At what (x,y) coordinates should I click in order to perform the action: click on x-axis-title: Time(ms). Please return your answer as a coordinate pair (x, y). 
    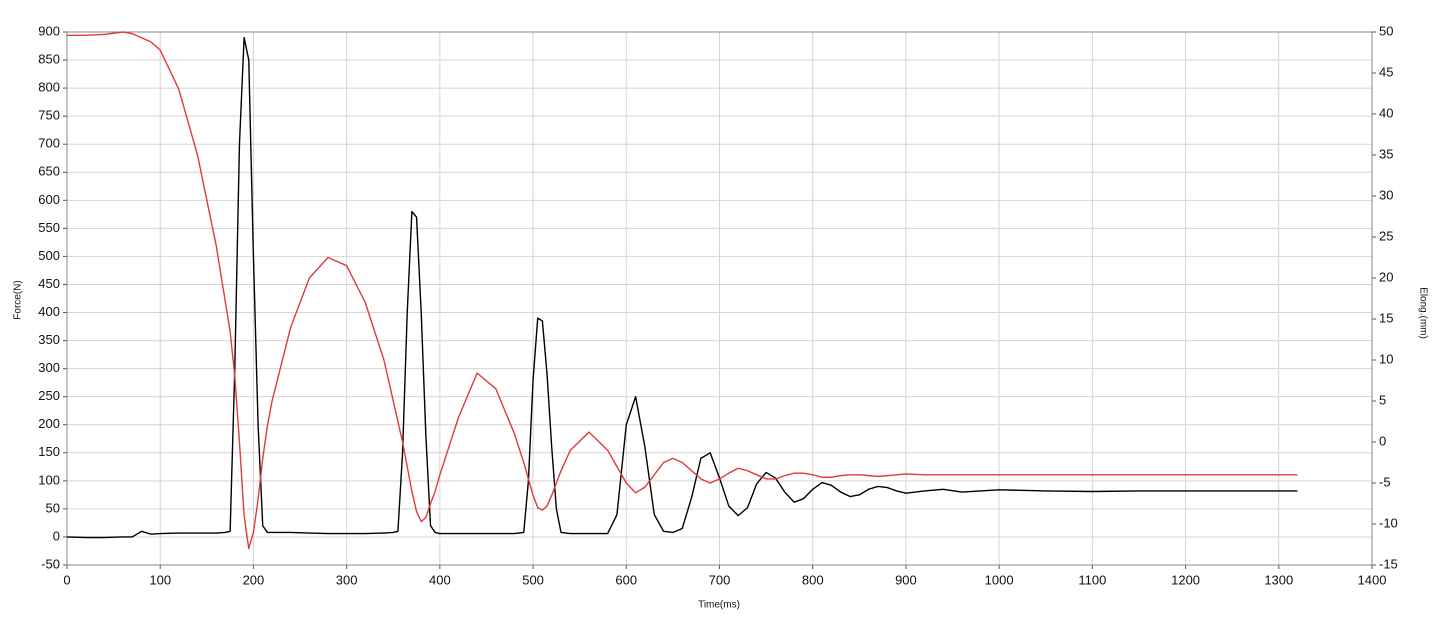
    Looking at the image, I should click on (719, 605).